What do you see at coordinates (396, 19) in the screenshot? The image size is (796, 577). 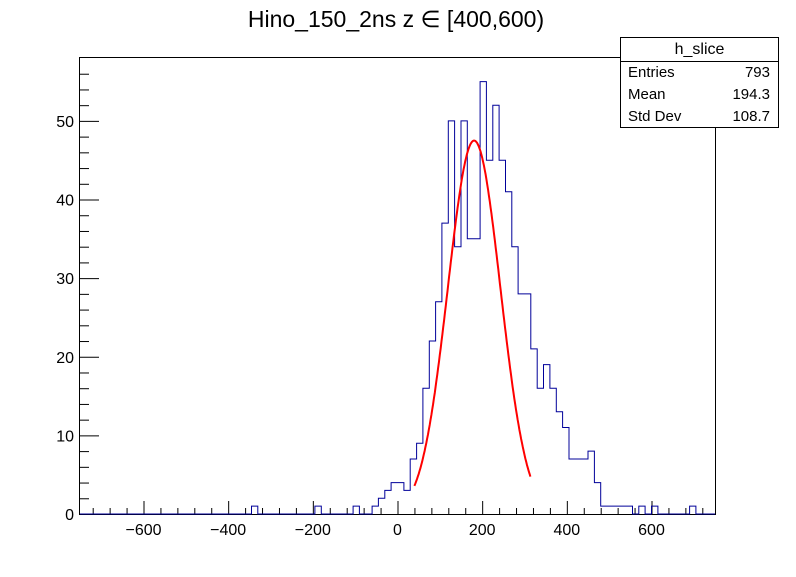 I see `chart-title: Hino_150_2ns z ∈ [400,600)` at bounding box center [396, 19].